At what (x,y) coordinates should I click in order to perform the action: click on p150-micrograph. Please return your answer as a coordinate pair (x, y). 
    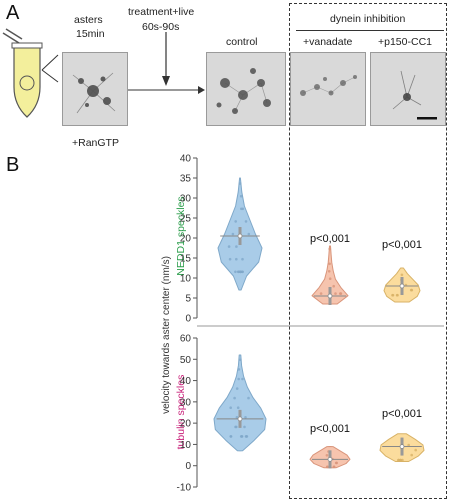
    Looking at the image, I should click on (408, 89).